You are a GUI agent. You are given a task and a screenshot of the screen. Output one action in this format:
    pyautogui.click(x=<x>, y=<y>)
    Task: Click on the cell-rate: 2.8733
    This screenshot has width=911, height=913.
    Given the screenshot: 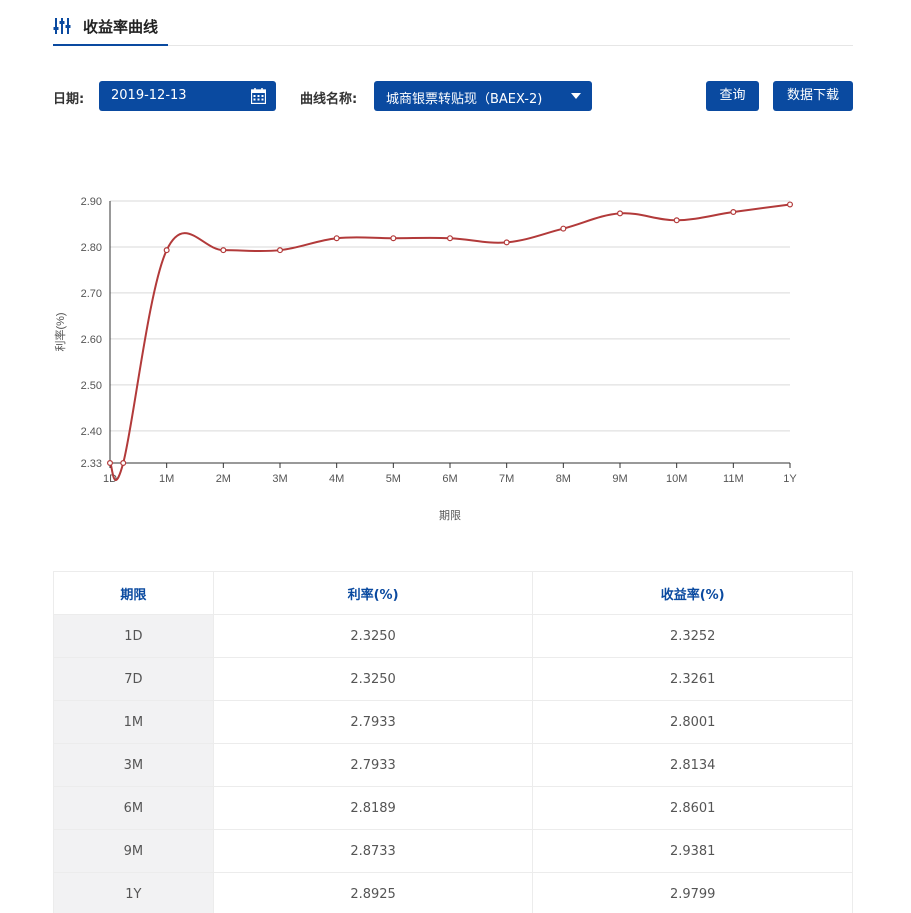 What is the action you would take?
    pyautogui.click(x=373, y=851)
    